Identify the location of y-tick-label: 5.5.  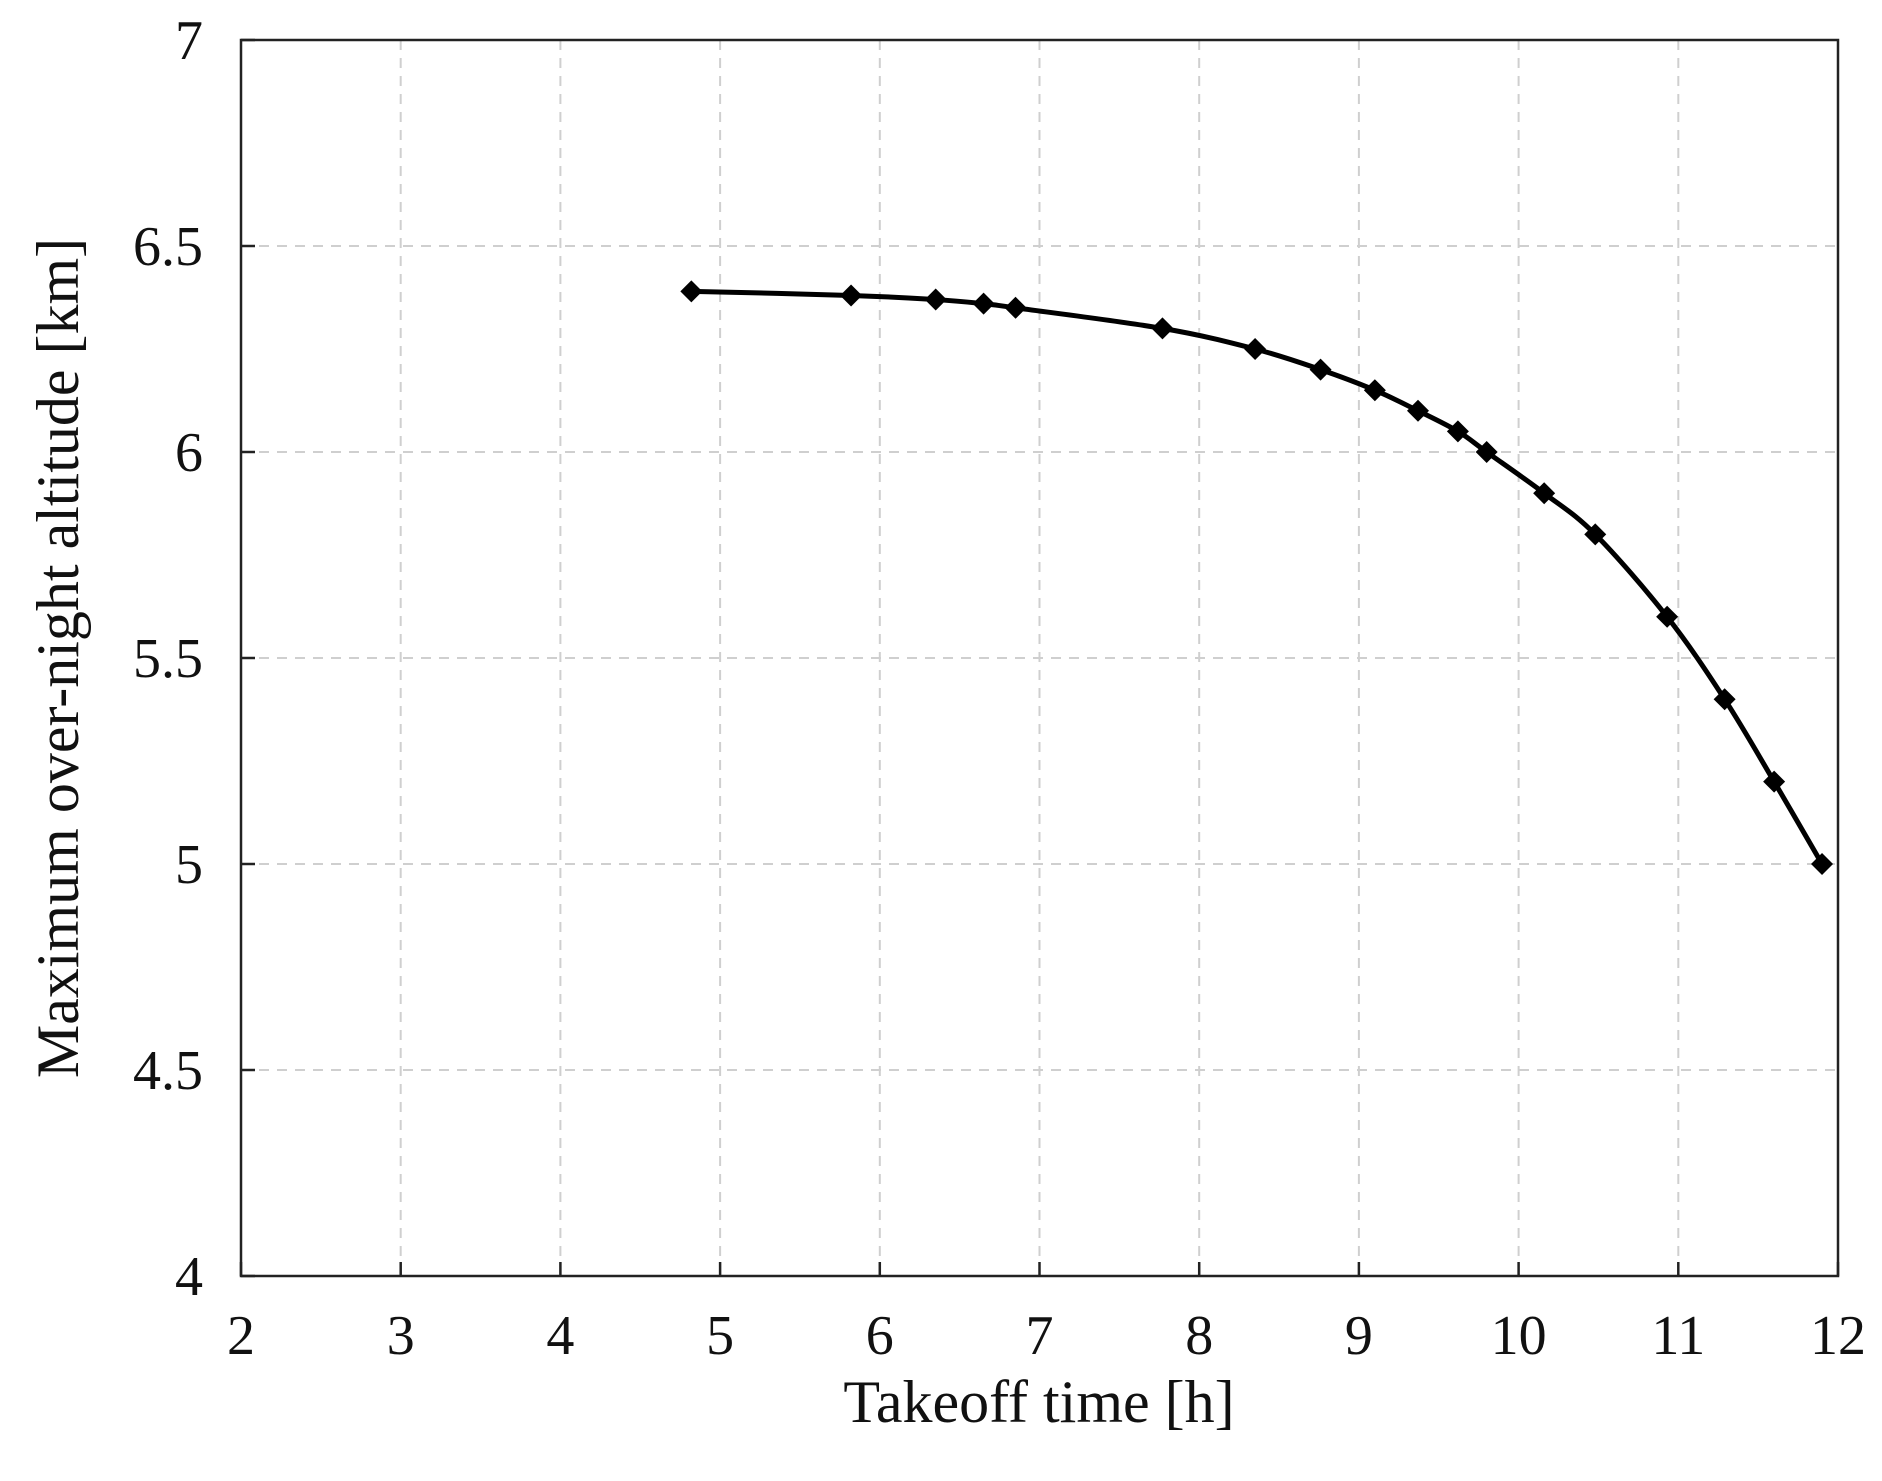
(168, 659).